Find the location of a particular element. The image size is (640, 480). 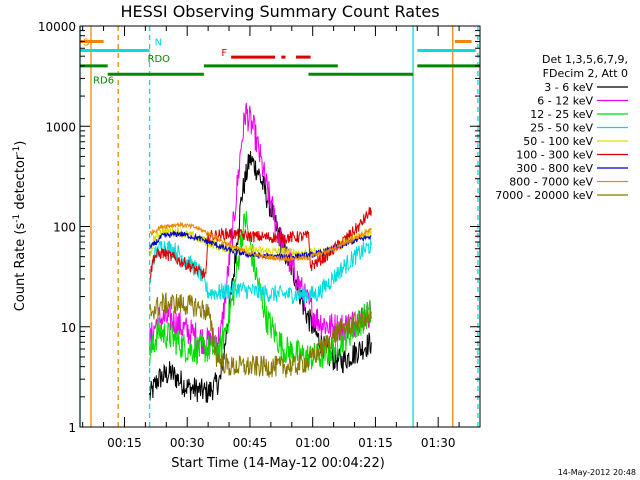

flag-label-n: N is located at coordinates (158, 43).